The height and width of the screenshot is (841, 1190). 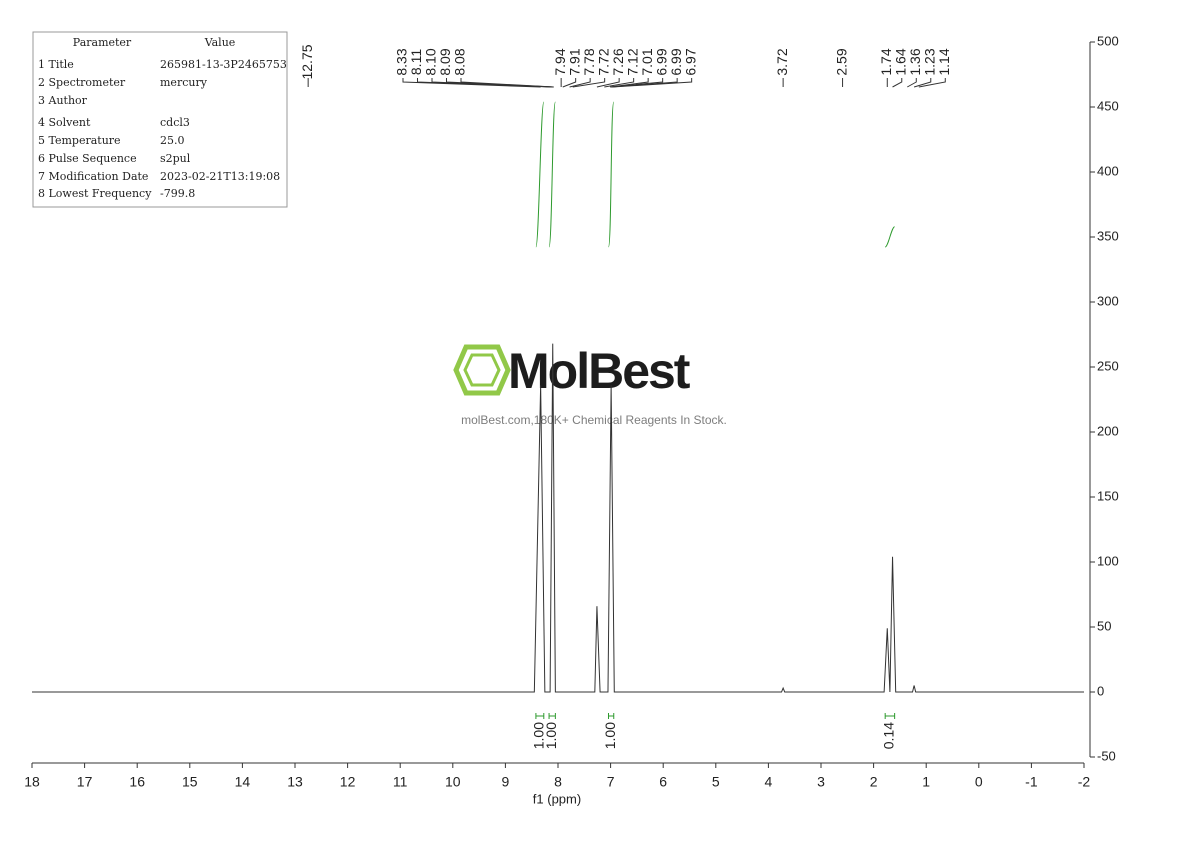 What do you see at coordinates (603, 61) in the screenshot?
I see `peak-label: 7.72` at bounding box center [603, 61].